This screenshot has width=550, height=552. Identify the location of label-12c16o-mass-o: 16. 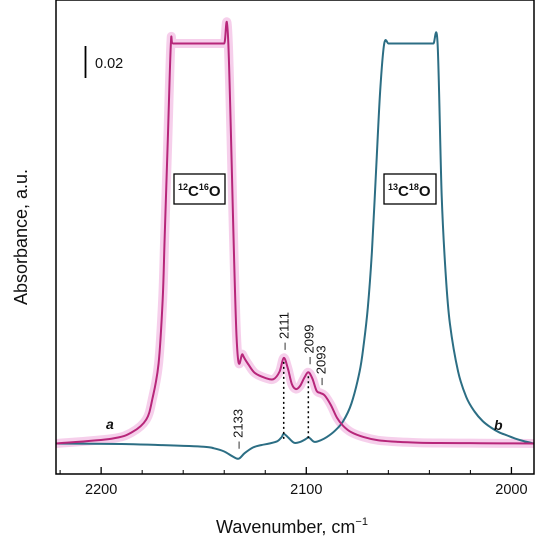
(204, 187).